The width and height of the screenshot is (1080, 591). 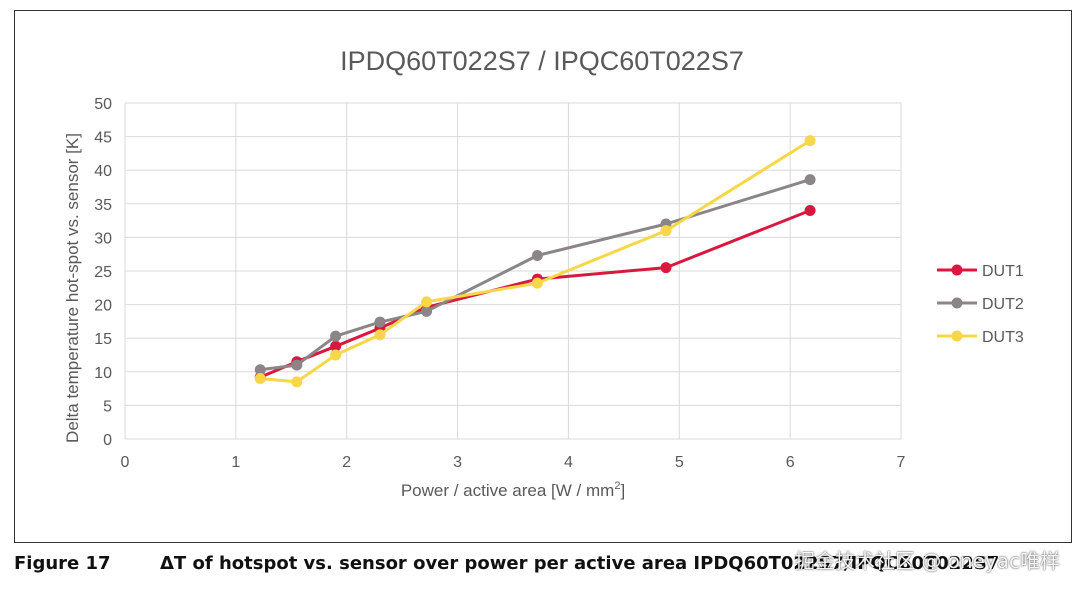 I want to click on legend-layer: DUT1 DUT2 DUT3, so click(x=980, y=304).